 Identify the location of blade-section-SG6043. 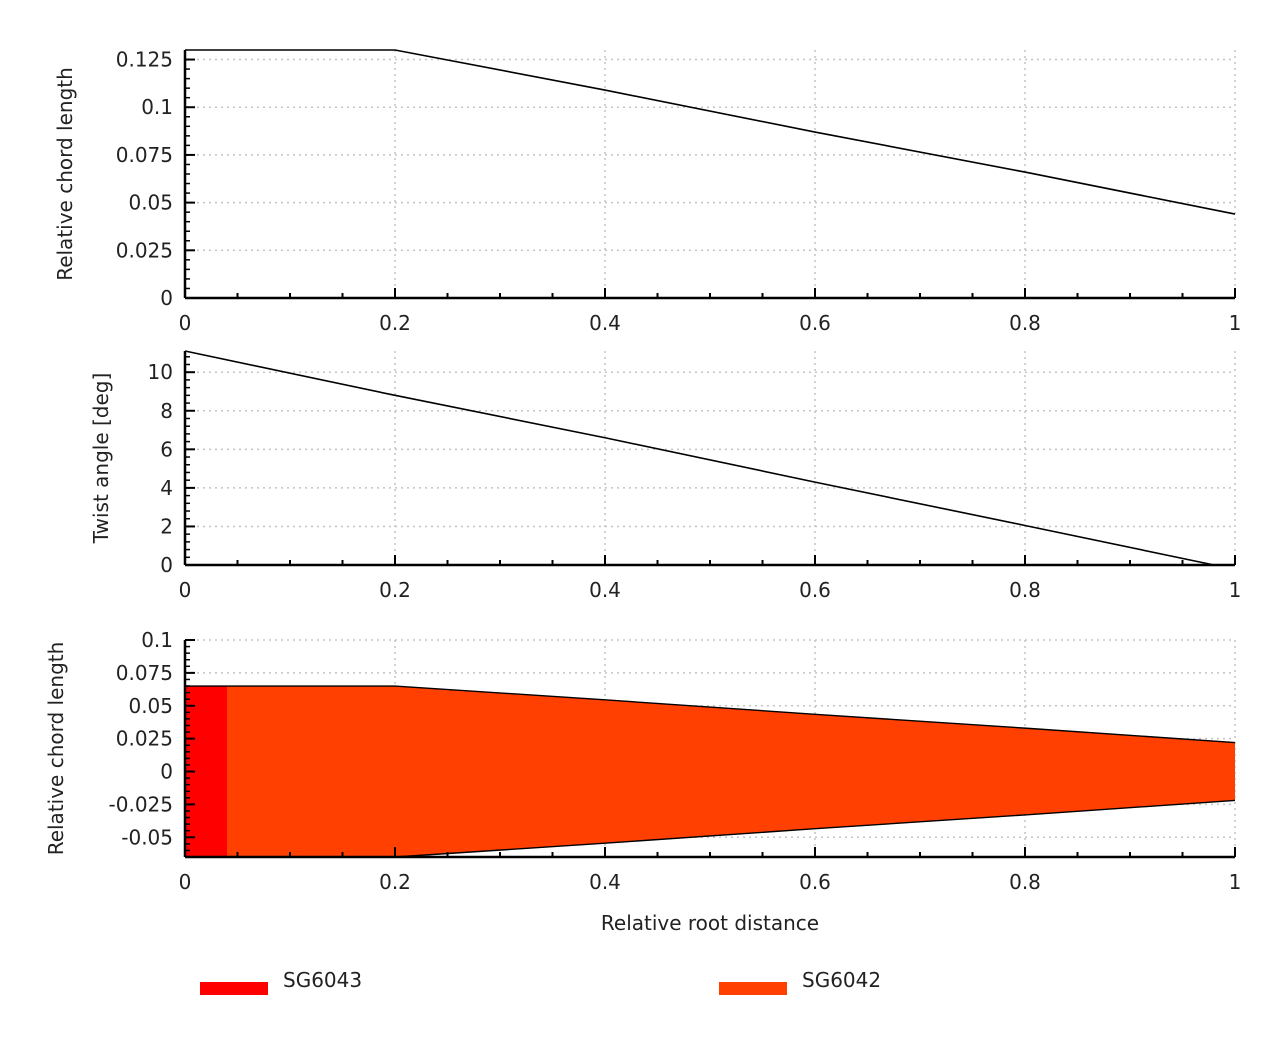
(206, 771).